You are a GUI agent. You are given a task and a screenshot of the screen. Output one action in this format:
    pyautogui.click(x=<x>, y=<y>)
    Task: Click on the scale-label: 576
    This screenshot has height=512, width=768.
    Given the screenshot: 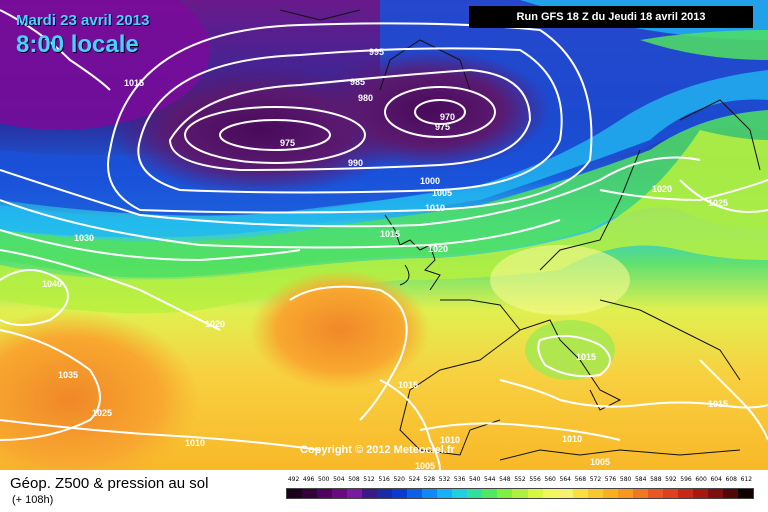 What is the action you would take?
    pyautogui.click(x=610, y=479)
    